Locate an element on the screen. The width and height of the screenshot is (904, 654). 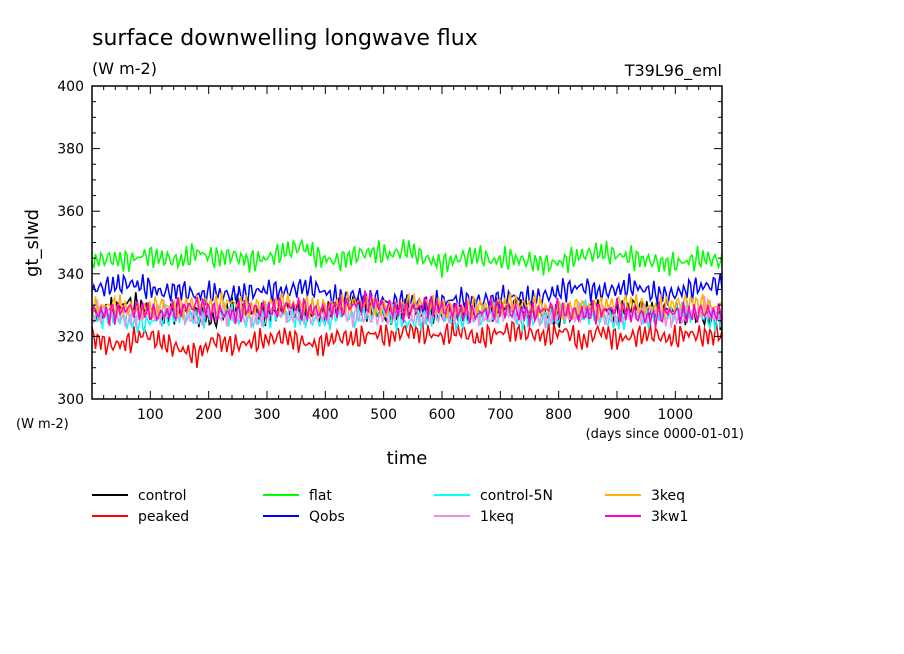
x-tick-label: 400 is located at coordinates (325, 415).